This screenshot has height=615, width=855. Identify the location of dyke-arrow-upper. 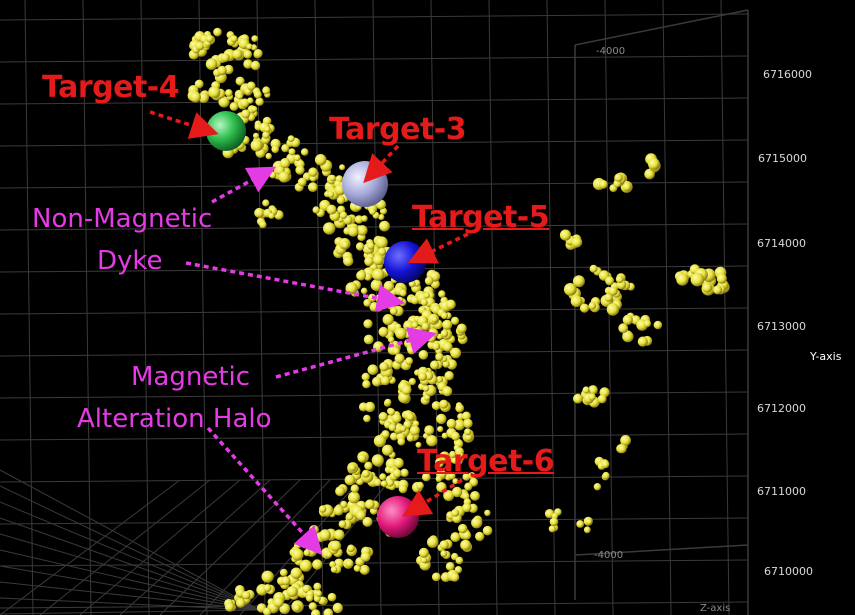
(244, 185).